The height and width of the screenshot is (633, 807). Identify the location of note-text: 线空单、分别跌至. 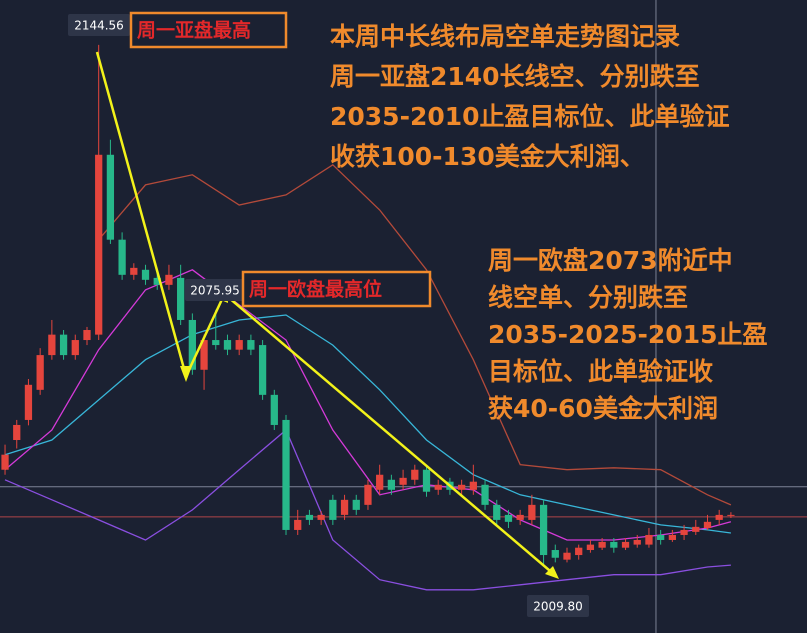
(588, 297).